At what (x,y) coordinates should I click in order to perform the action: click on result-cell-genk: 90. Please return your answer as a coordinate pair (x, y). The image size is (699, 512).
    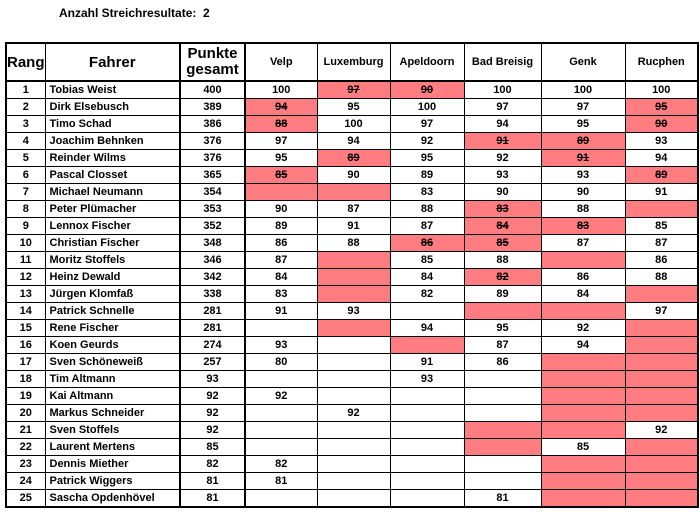
    Looking at the image, I should click on (583, 192).